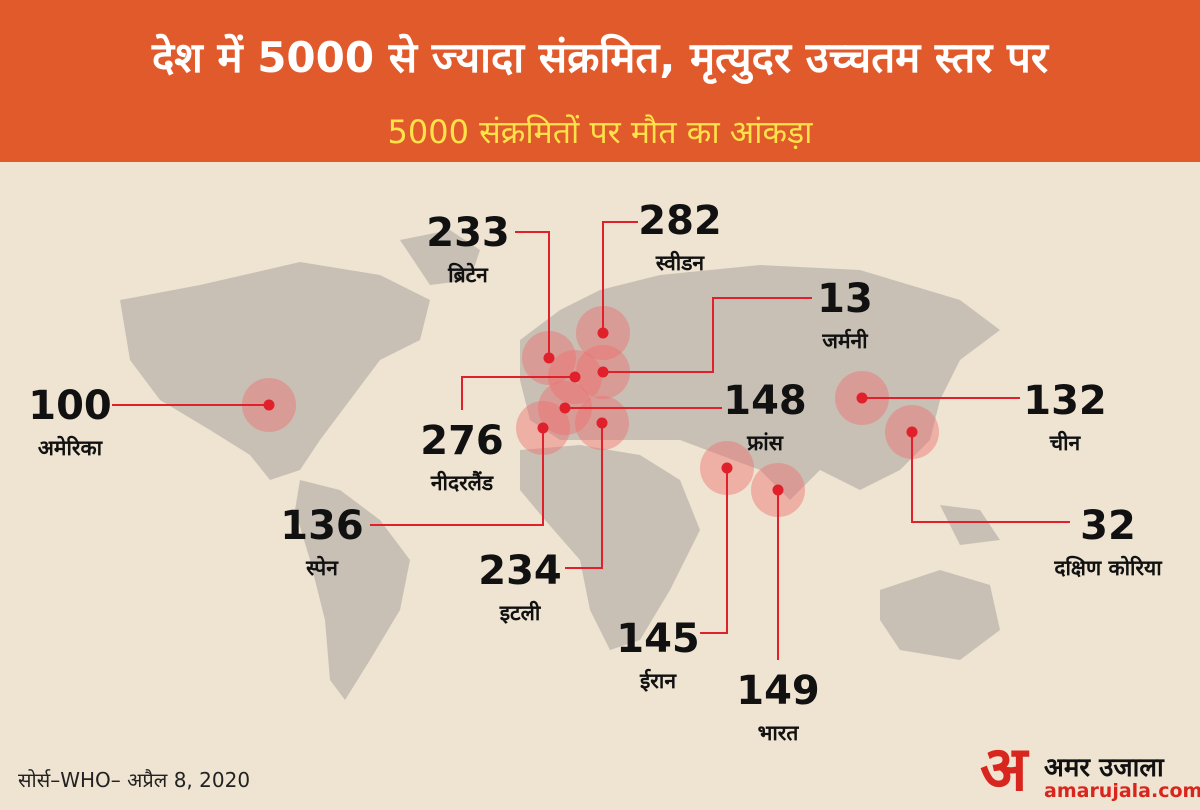 The image size is (1200, 810). I want to click on country-name: फ्रांस, so click(765, 443).